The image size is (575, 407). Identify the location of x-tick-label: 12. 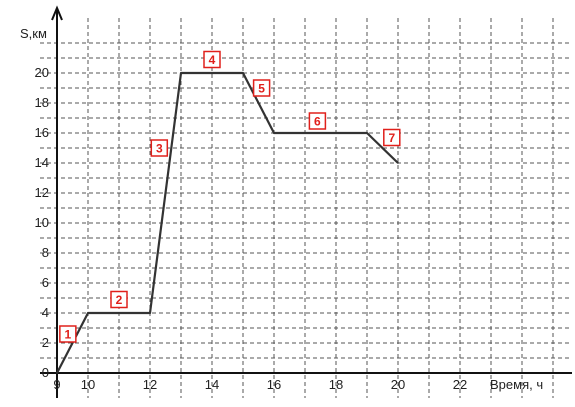
(150, 384).